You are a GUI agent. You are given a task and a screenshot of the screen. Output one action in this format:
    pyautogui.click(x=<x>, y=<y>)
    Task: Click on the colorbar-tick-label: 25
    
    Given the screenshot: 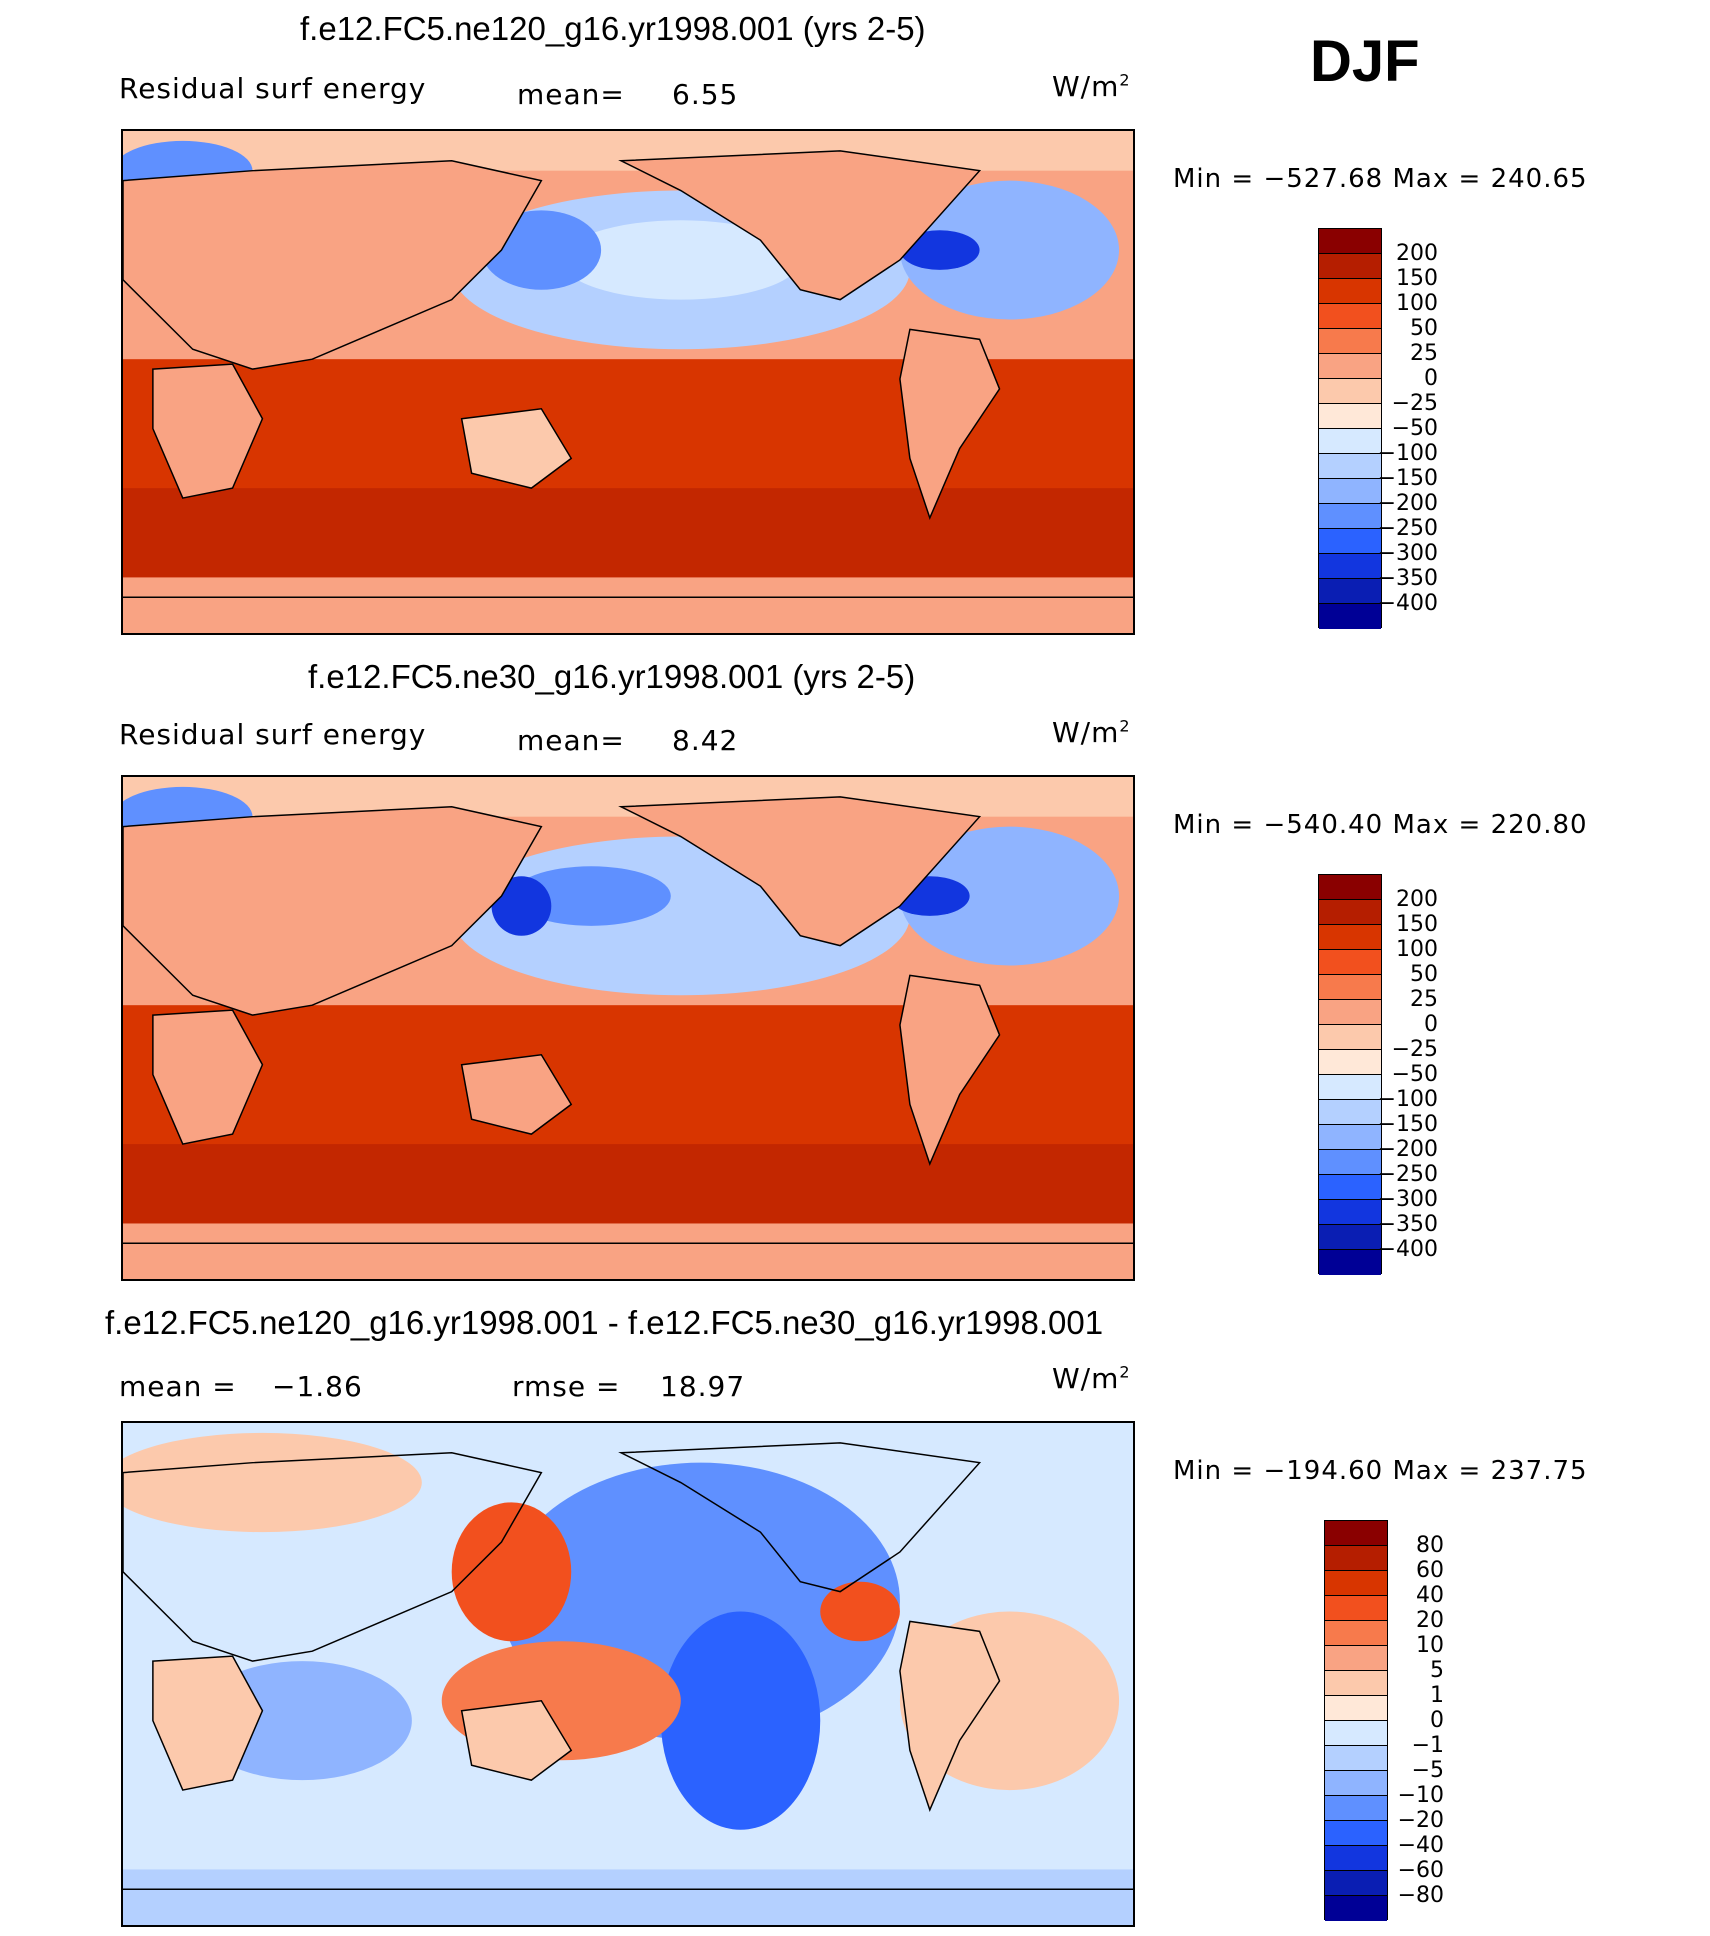 What is the action you would take?
    pyautogui.click(x=1424, y=353)
    